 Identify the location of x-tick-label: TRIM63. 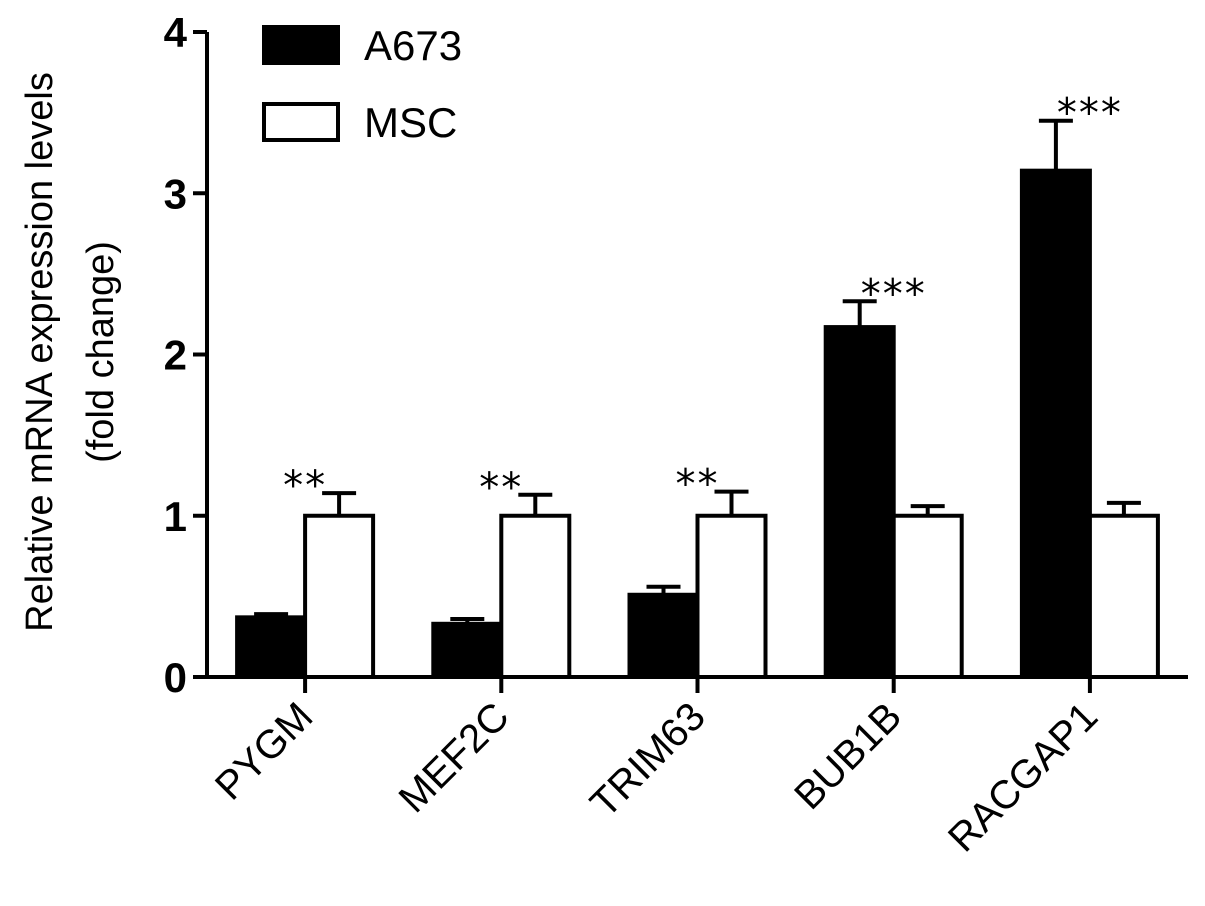
(648, 760).